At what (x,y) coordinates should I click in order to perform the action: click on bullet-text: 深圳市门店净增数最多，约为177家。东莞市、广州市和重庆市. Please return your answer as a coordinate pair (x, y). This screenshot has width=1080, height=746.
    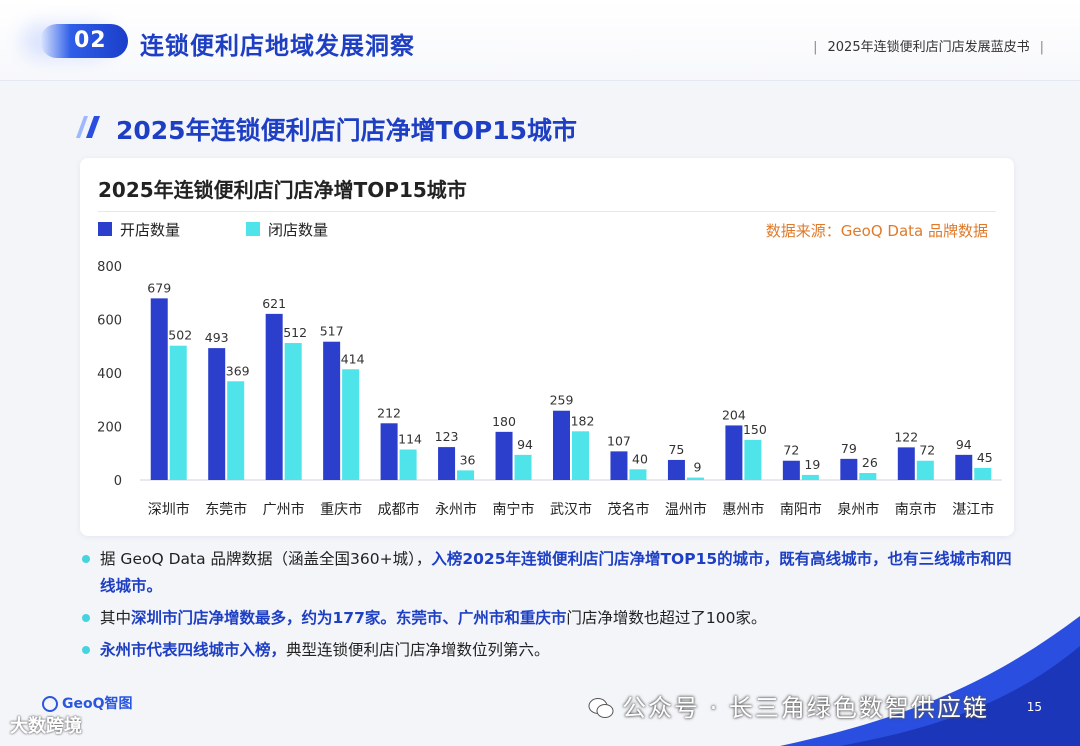
    Looking at the image, I should click on (349, 618).